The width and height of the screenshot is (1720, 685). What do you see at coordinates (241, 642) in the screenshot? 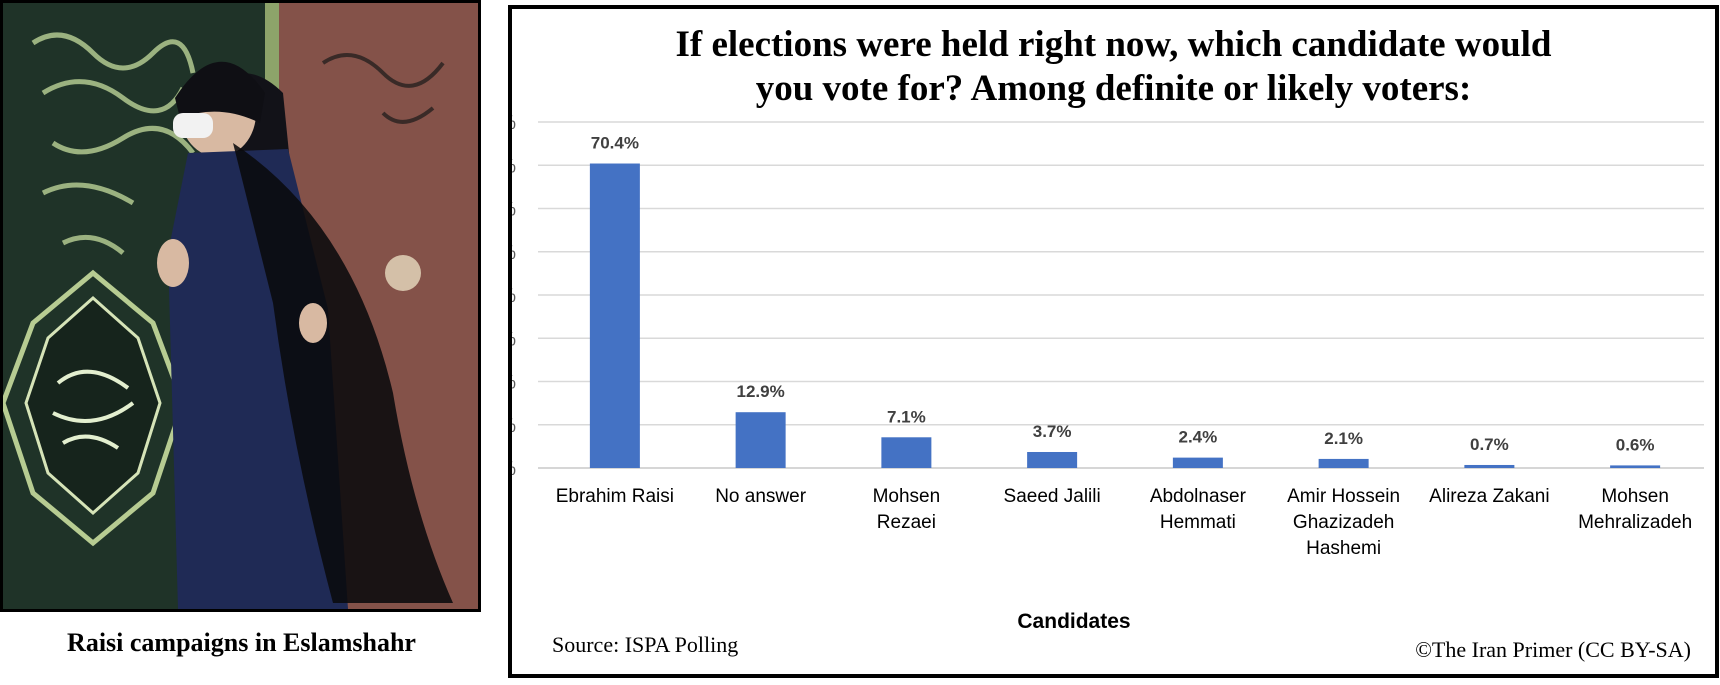
I see `photo-caption: Raisi campaigns in Eslamshahr` at bounding box center [241, 642].